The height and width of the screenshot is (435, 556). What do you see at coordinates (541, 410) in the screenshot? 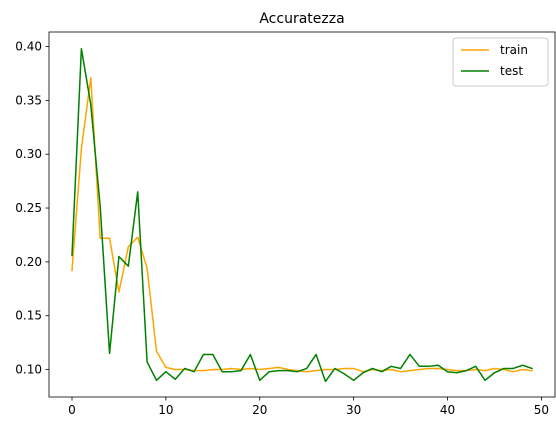
I see `x-tick-label: 50` at bounding box center [541, 410].